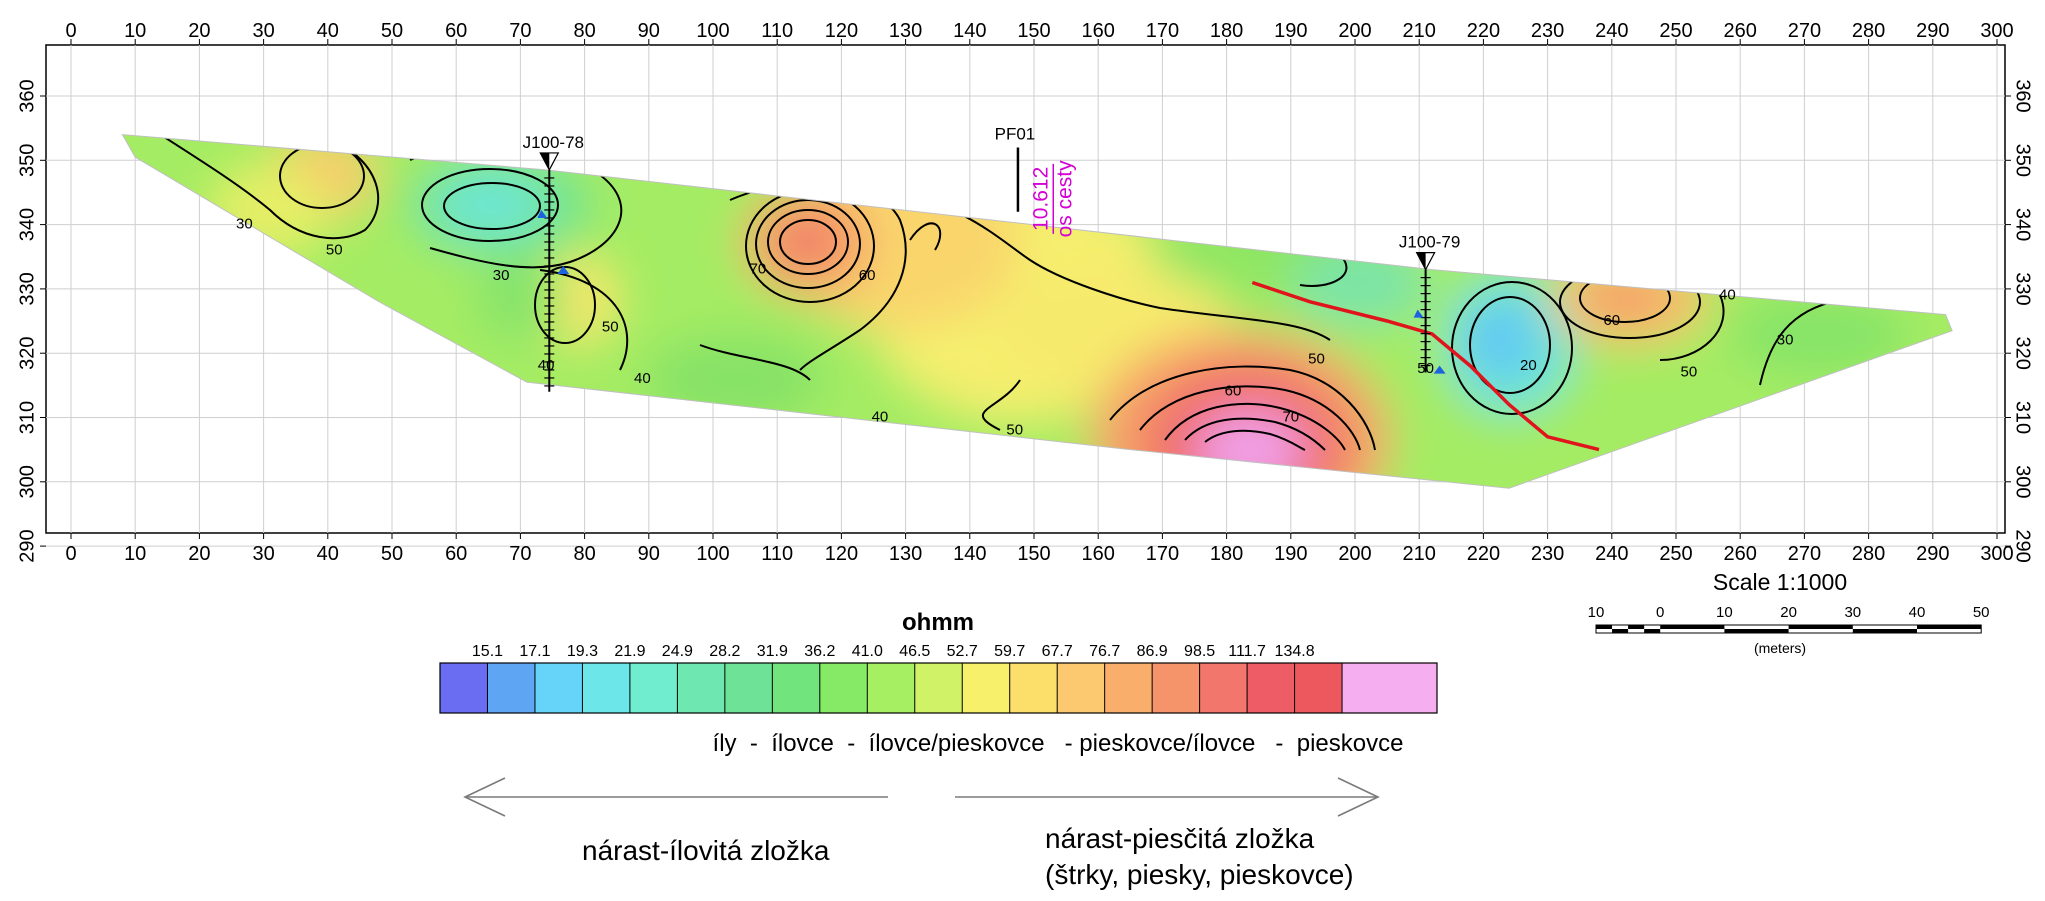  Describe the element at coordinates (2023, 224) in the screenshot. I see `y-tick-label-right: 340` at that location.